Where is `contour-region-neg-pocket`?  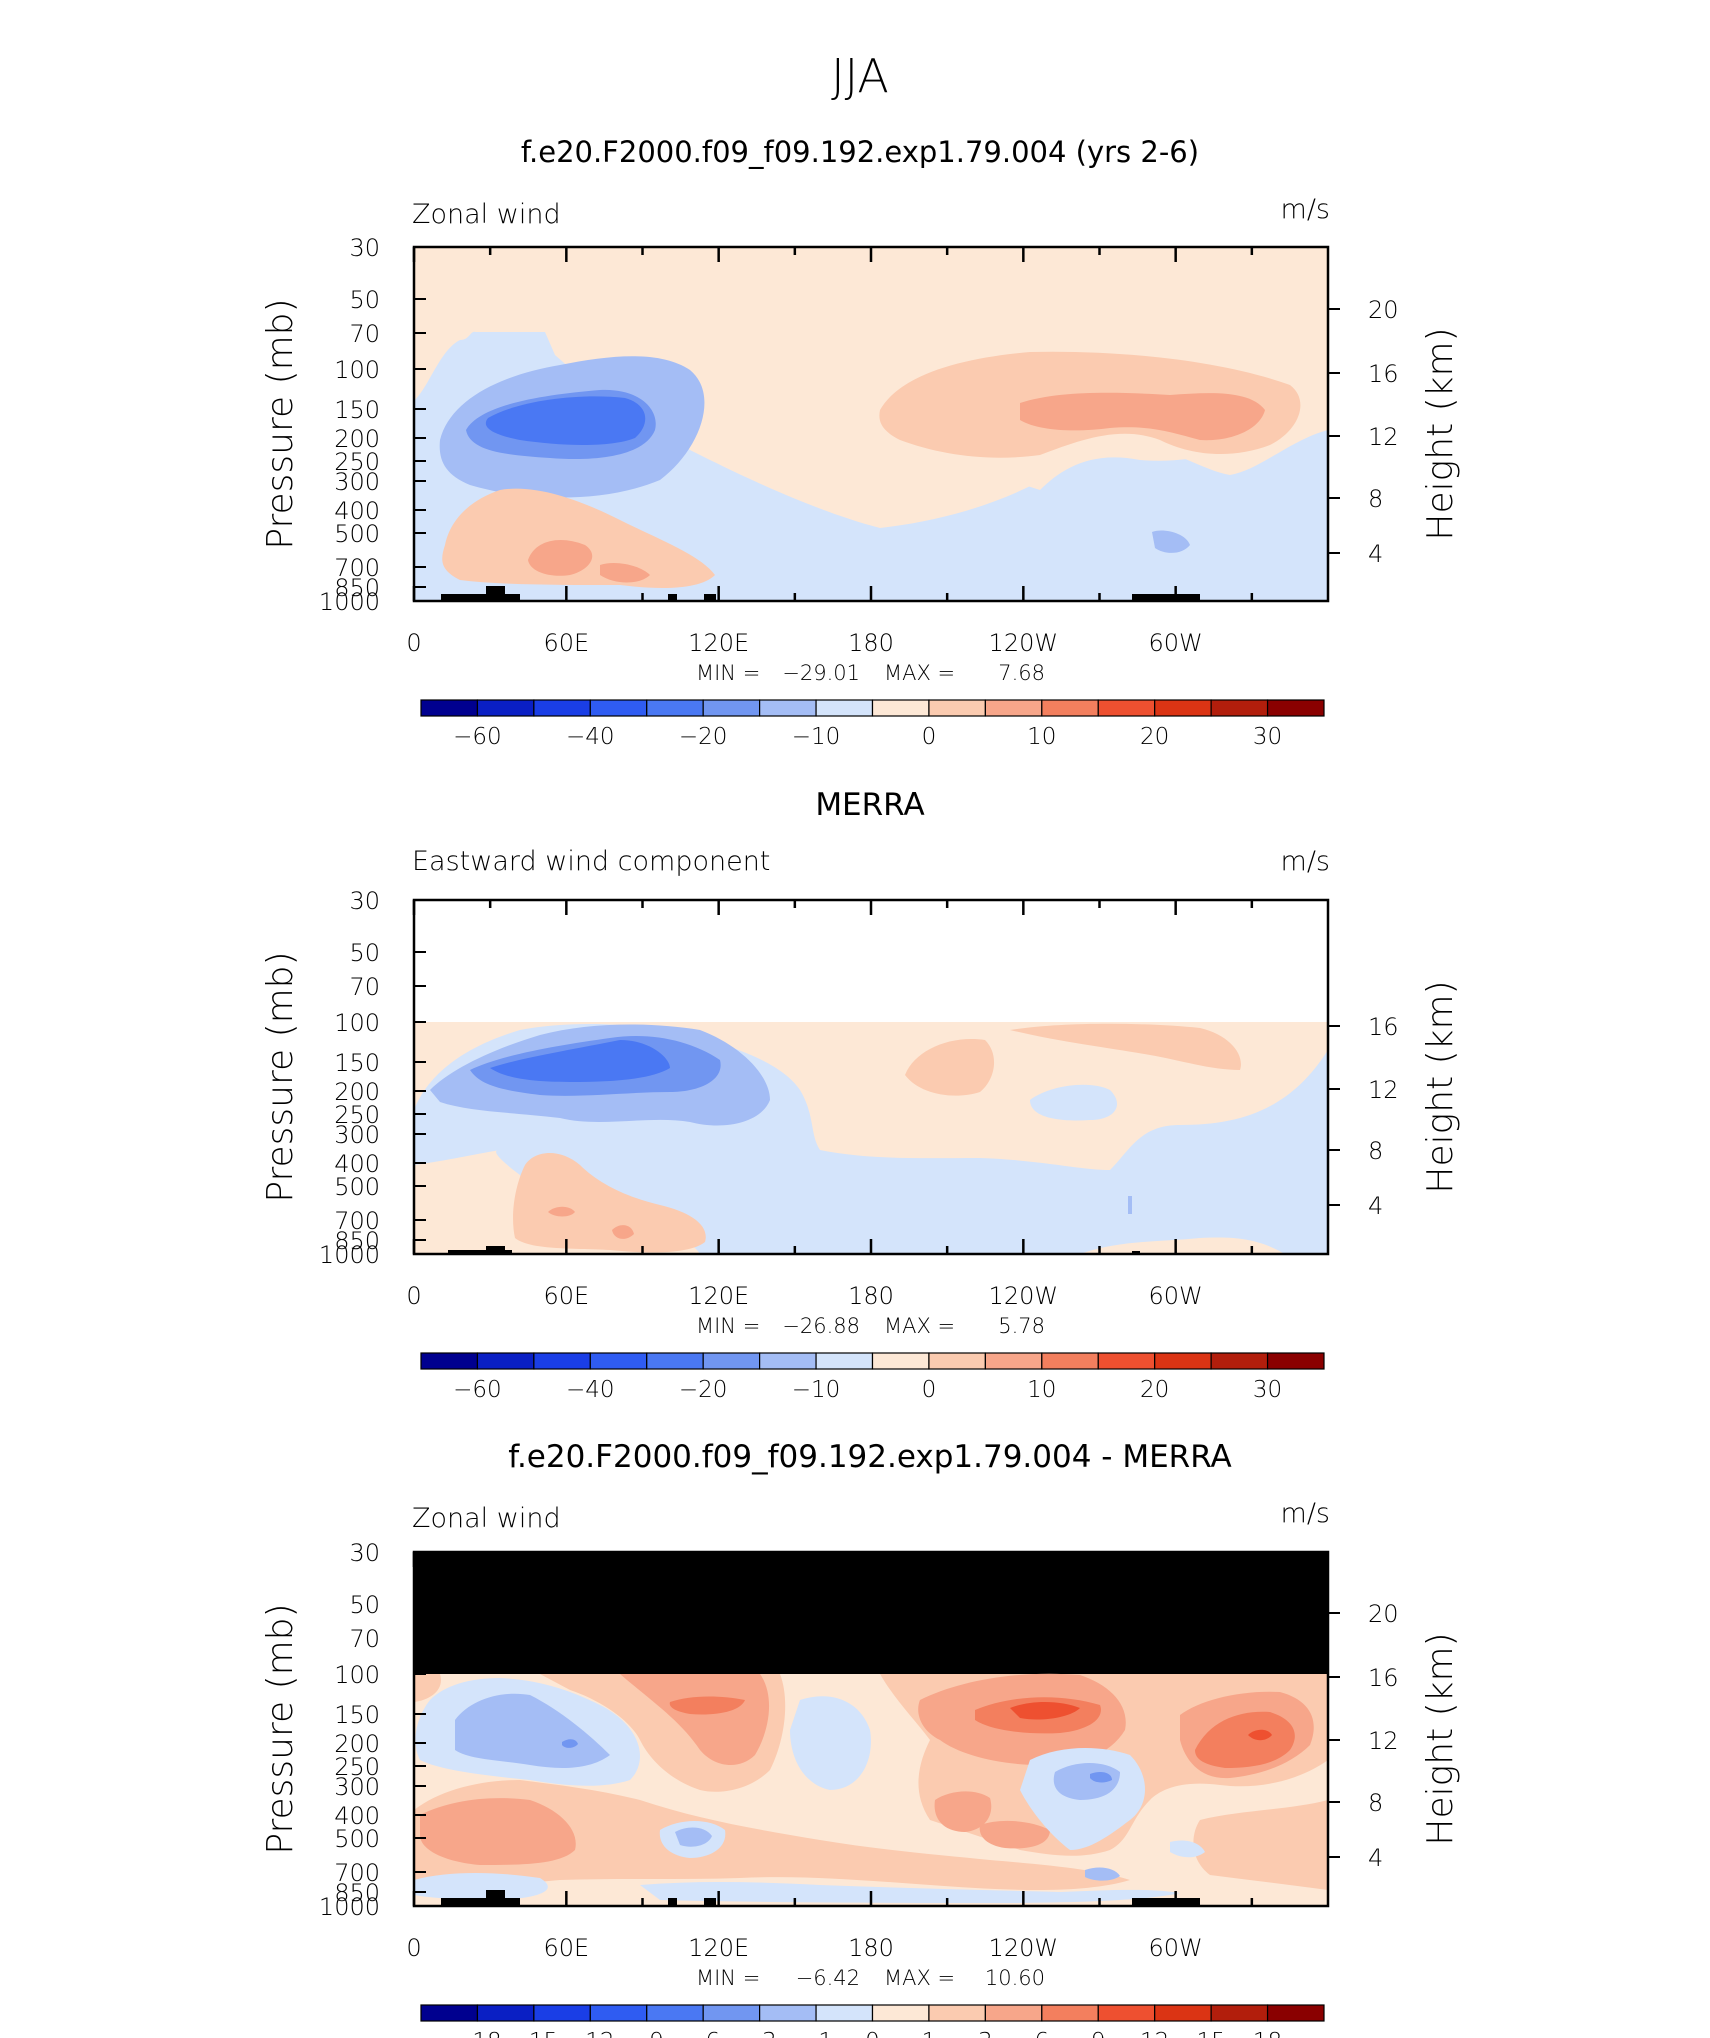
contour-region-neg-pocket is located at coordinates (1074, 1102).